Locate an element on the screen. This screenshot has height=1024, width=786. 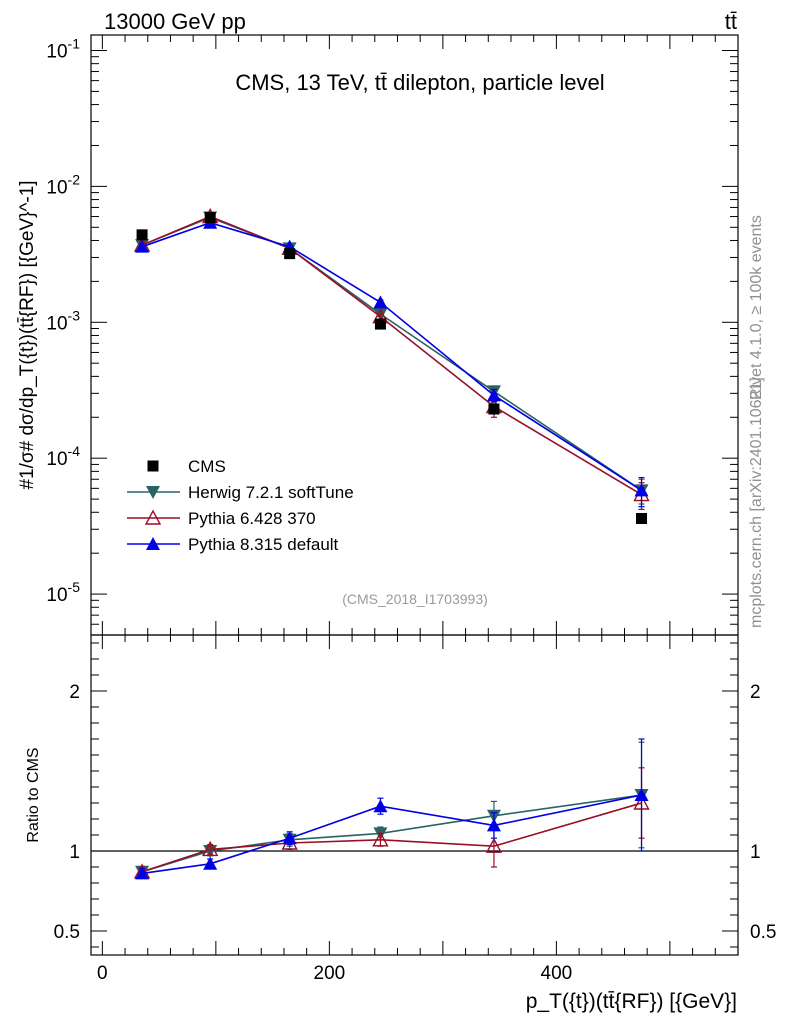
legend-item-pythia6: Pythia 6.428 370 is located at coordinates (221, 518).